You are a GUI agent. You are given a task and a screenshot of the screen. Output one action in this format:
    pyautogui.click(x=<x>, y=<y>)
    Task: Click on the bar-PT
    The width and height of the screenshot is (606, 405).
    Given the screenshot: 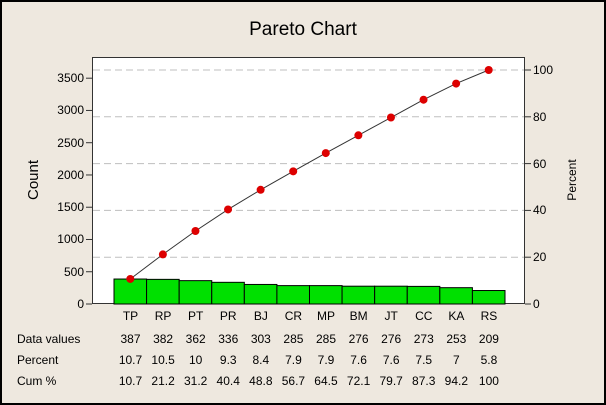 What is the action you would take?
    pyautogui.click(x=195, y=292)
    